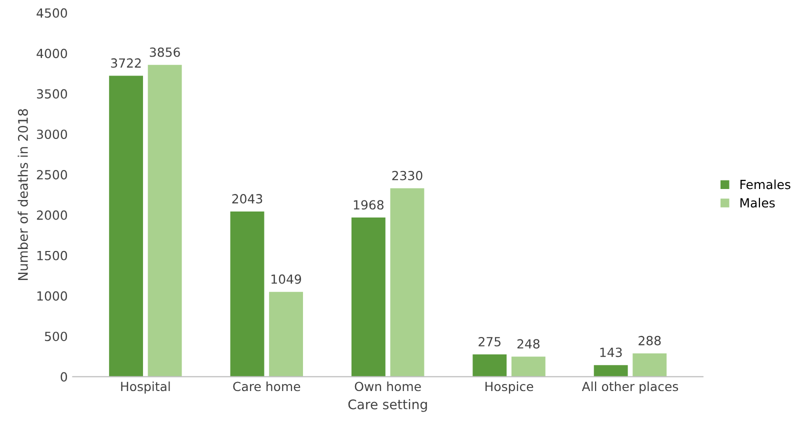 The width and height of the screenshot is (808, 428). What do you see at coordinates (528, 344) in the screenshot?
I see `data-label: 248` at bounding box center [528, 344].